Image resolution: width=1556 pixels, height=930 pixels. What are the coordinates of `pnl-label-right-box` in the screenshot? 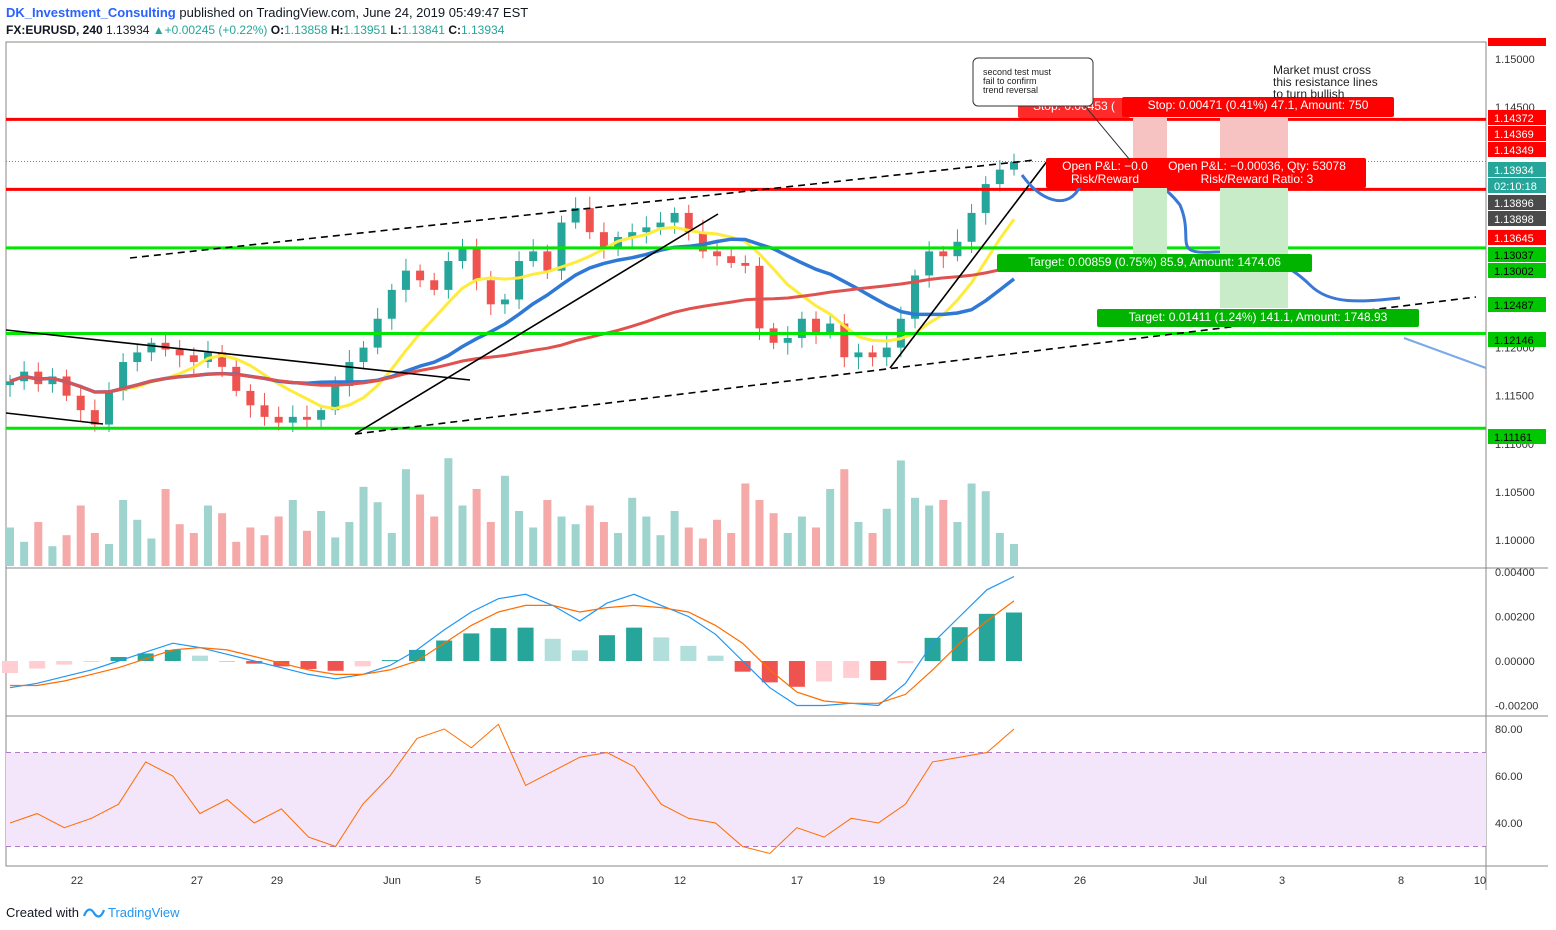 It's located at (1257, 173).